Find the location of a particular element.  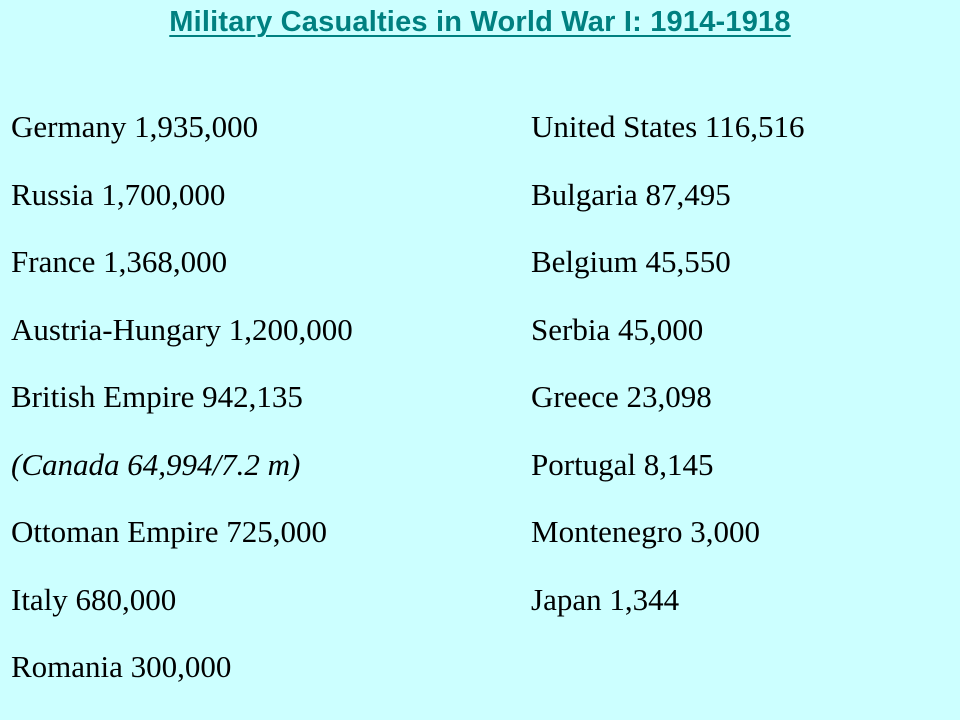

casualty-entry-japan: Japan 1,344 is located at coordinates (605, 599).